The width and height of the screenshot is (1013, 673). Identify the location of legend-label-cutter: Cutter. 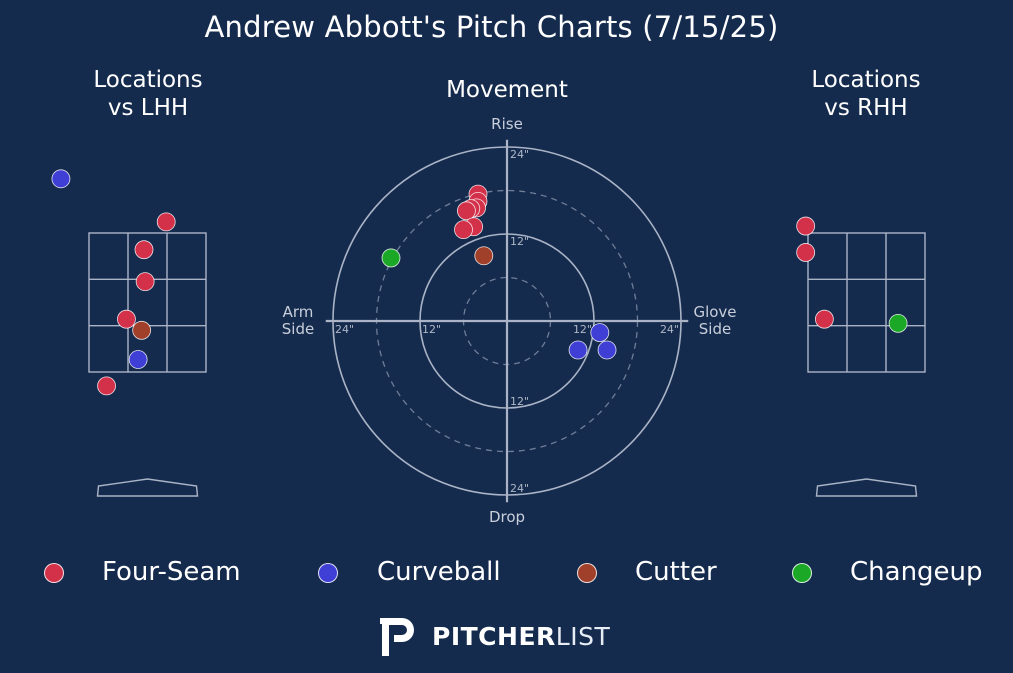
(676, 572).